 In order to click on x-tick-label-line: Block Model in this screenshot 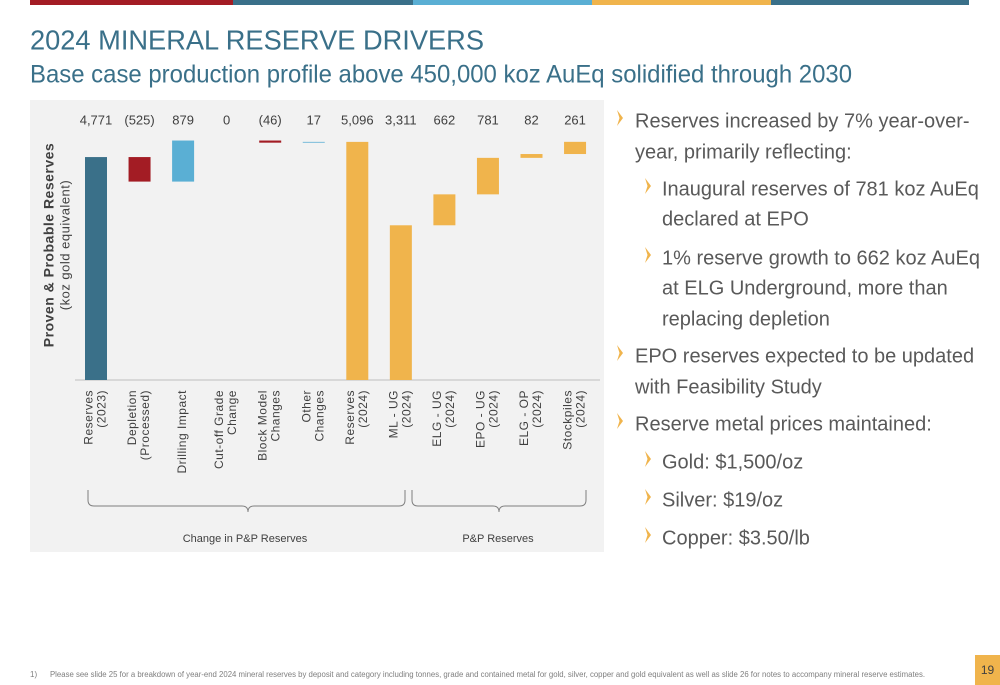, I will do `click(263, 425)`.